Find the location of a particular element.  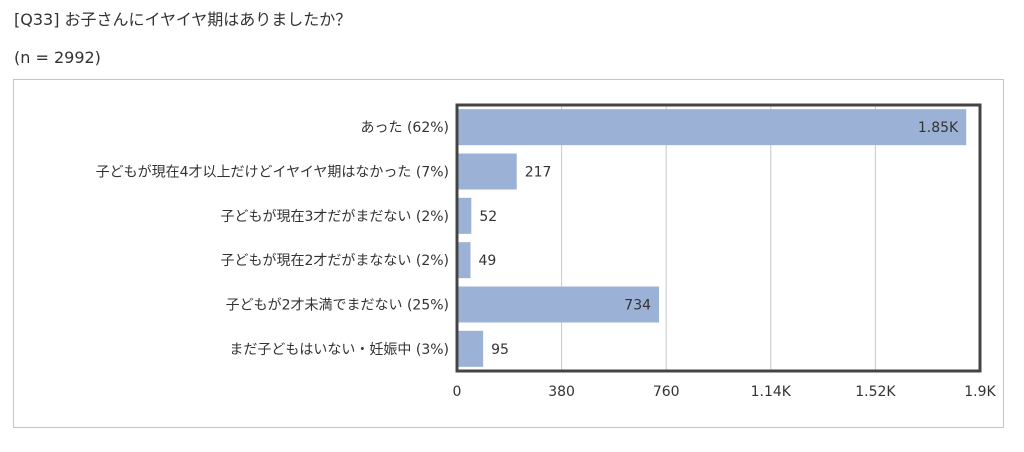

category-label: 子どもが2才未満でまだない (25%) is located at coordinates (337, 306).